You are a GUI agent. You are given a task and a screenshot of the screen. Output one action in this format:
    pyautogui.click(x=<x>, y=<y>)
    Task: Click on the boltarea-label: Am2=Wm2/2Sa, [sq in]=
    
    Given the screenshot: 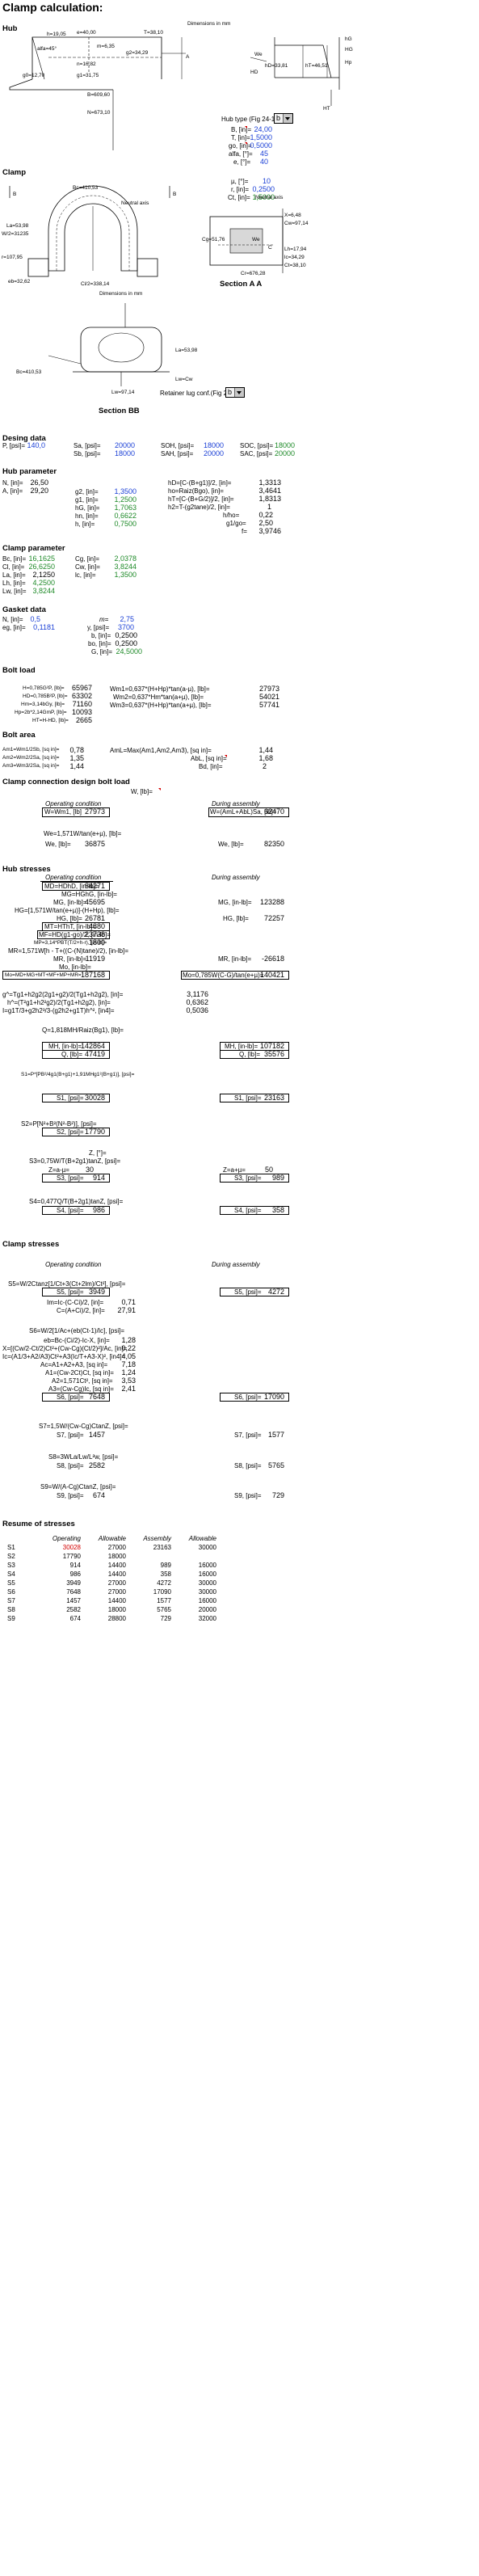 What is the action you would take?
    pyautogui.click(x=31, y=758)
    